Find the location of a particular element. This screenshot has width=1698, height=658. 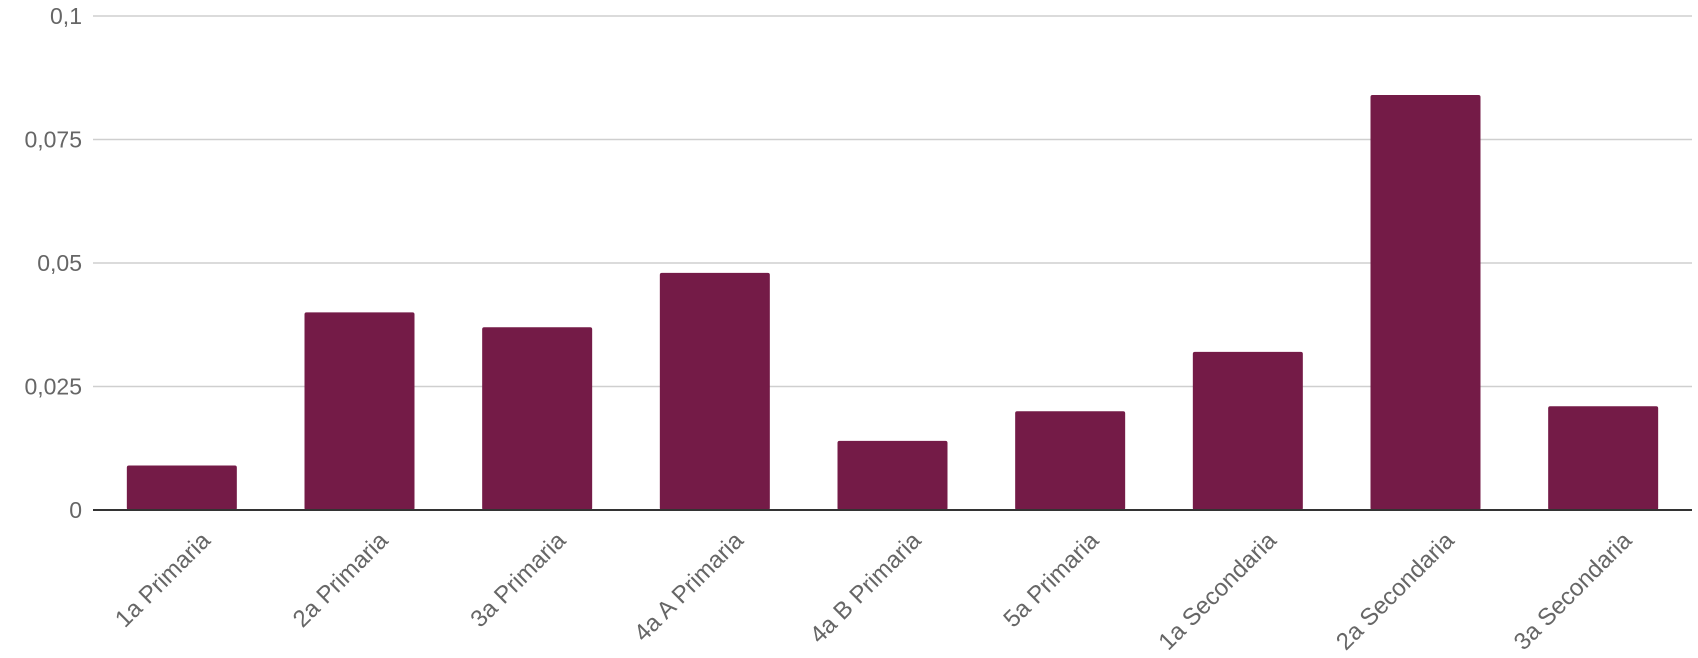

x-tick-label: 3a Primaria is located at coordinates (518, 580).